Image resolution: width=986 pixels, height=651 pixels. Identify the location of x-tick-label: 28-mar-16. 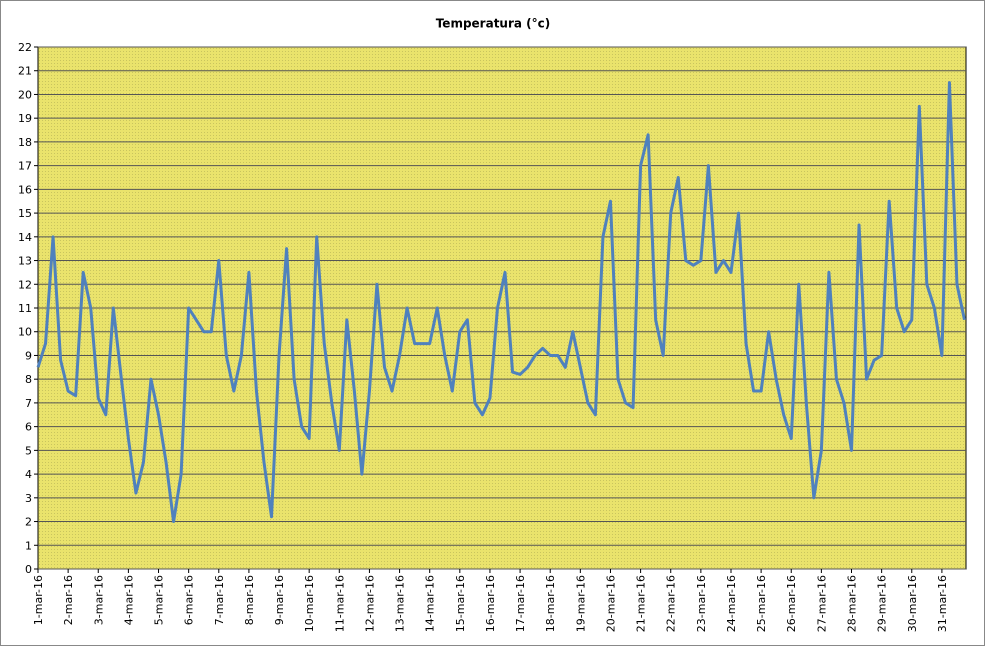
(852, 603).